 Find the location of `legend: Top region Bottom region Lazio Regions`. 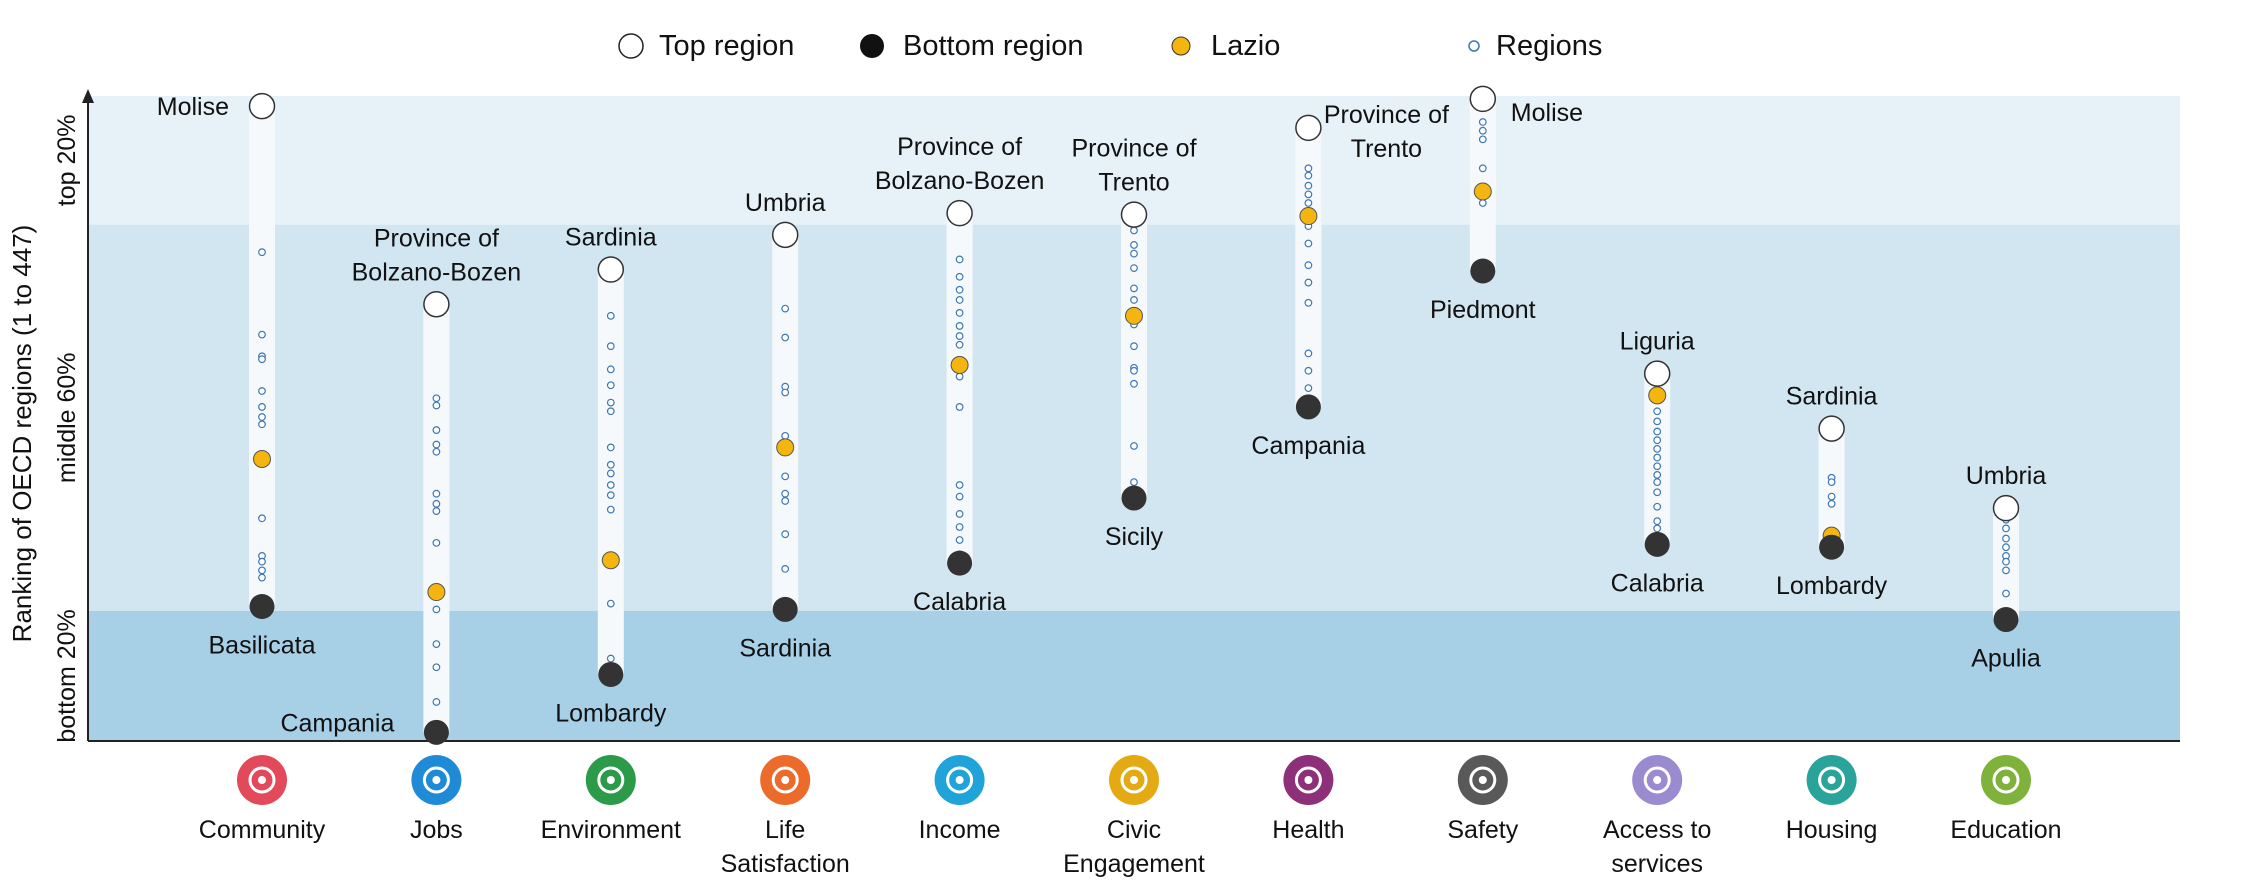

legend: Top region Bottom region Lazio Regions is located at coordinates (1110, 46).